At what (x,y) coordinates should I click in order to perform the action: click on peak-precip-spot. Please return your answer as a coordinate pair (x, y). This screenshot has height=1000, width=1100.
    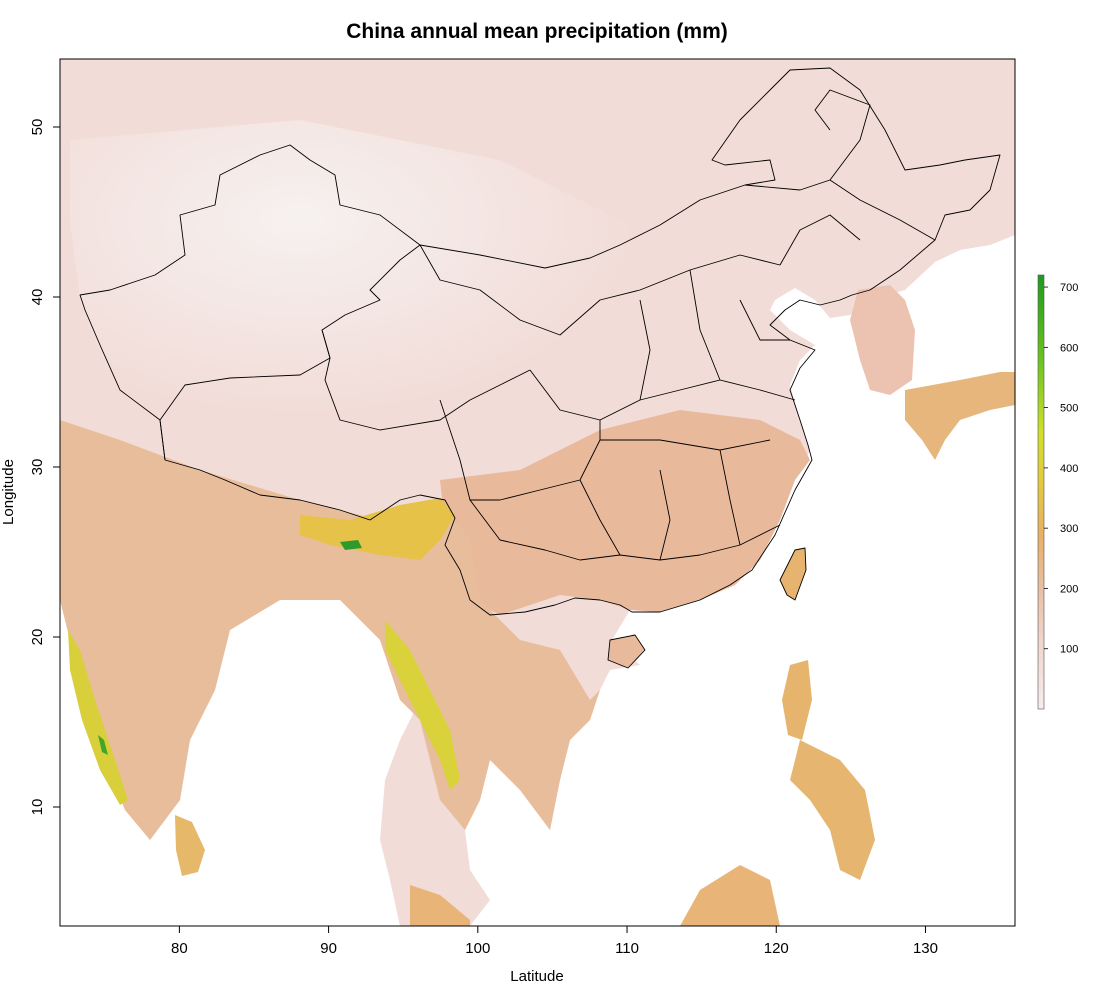
    Looking at the image, I should click on (351, 545).